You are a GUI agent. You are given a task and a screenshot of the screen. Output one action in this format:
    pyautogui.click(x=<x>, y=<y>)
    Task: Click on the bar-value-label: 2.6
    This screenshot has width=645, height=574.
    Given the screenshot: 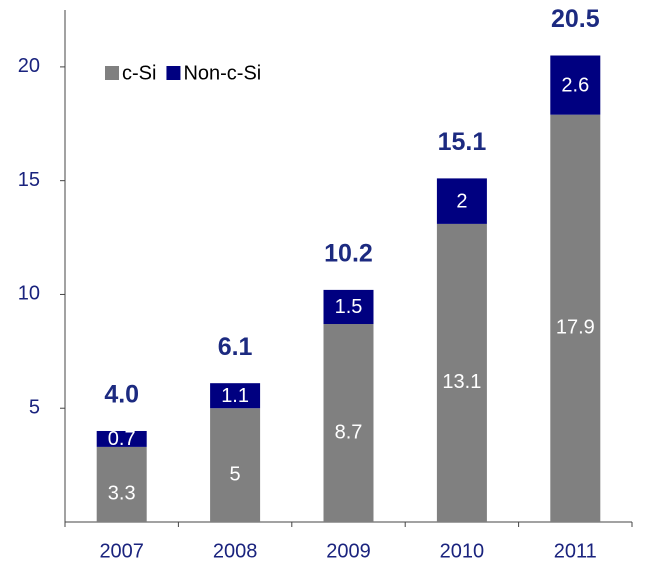 What is the action you would take?
    pyautogui.click(x=575, y=85)
    